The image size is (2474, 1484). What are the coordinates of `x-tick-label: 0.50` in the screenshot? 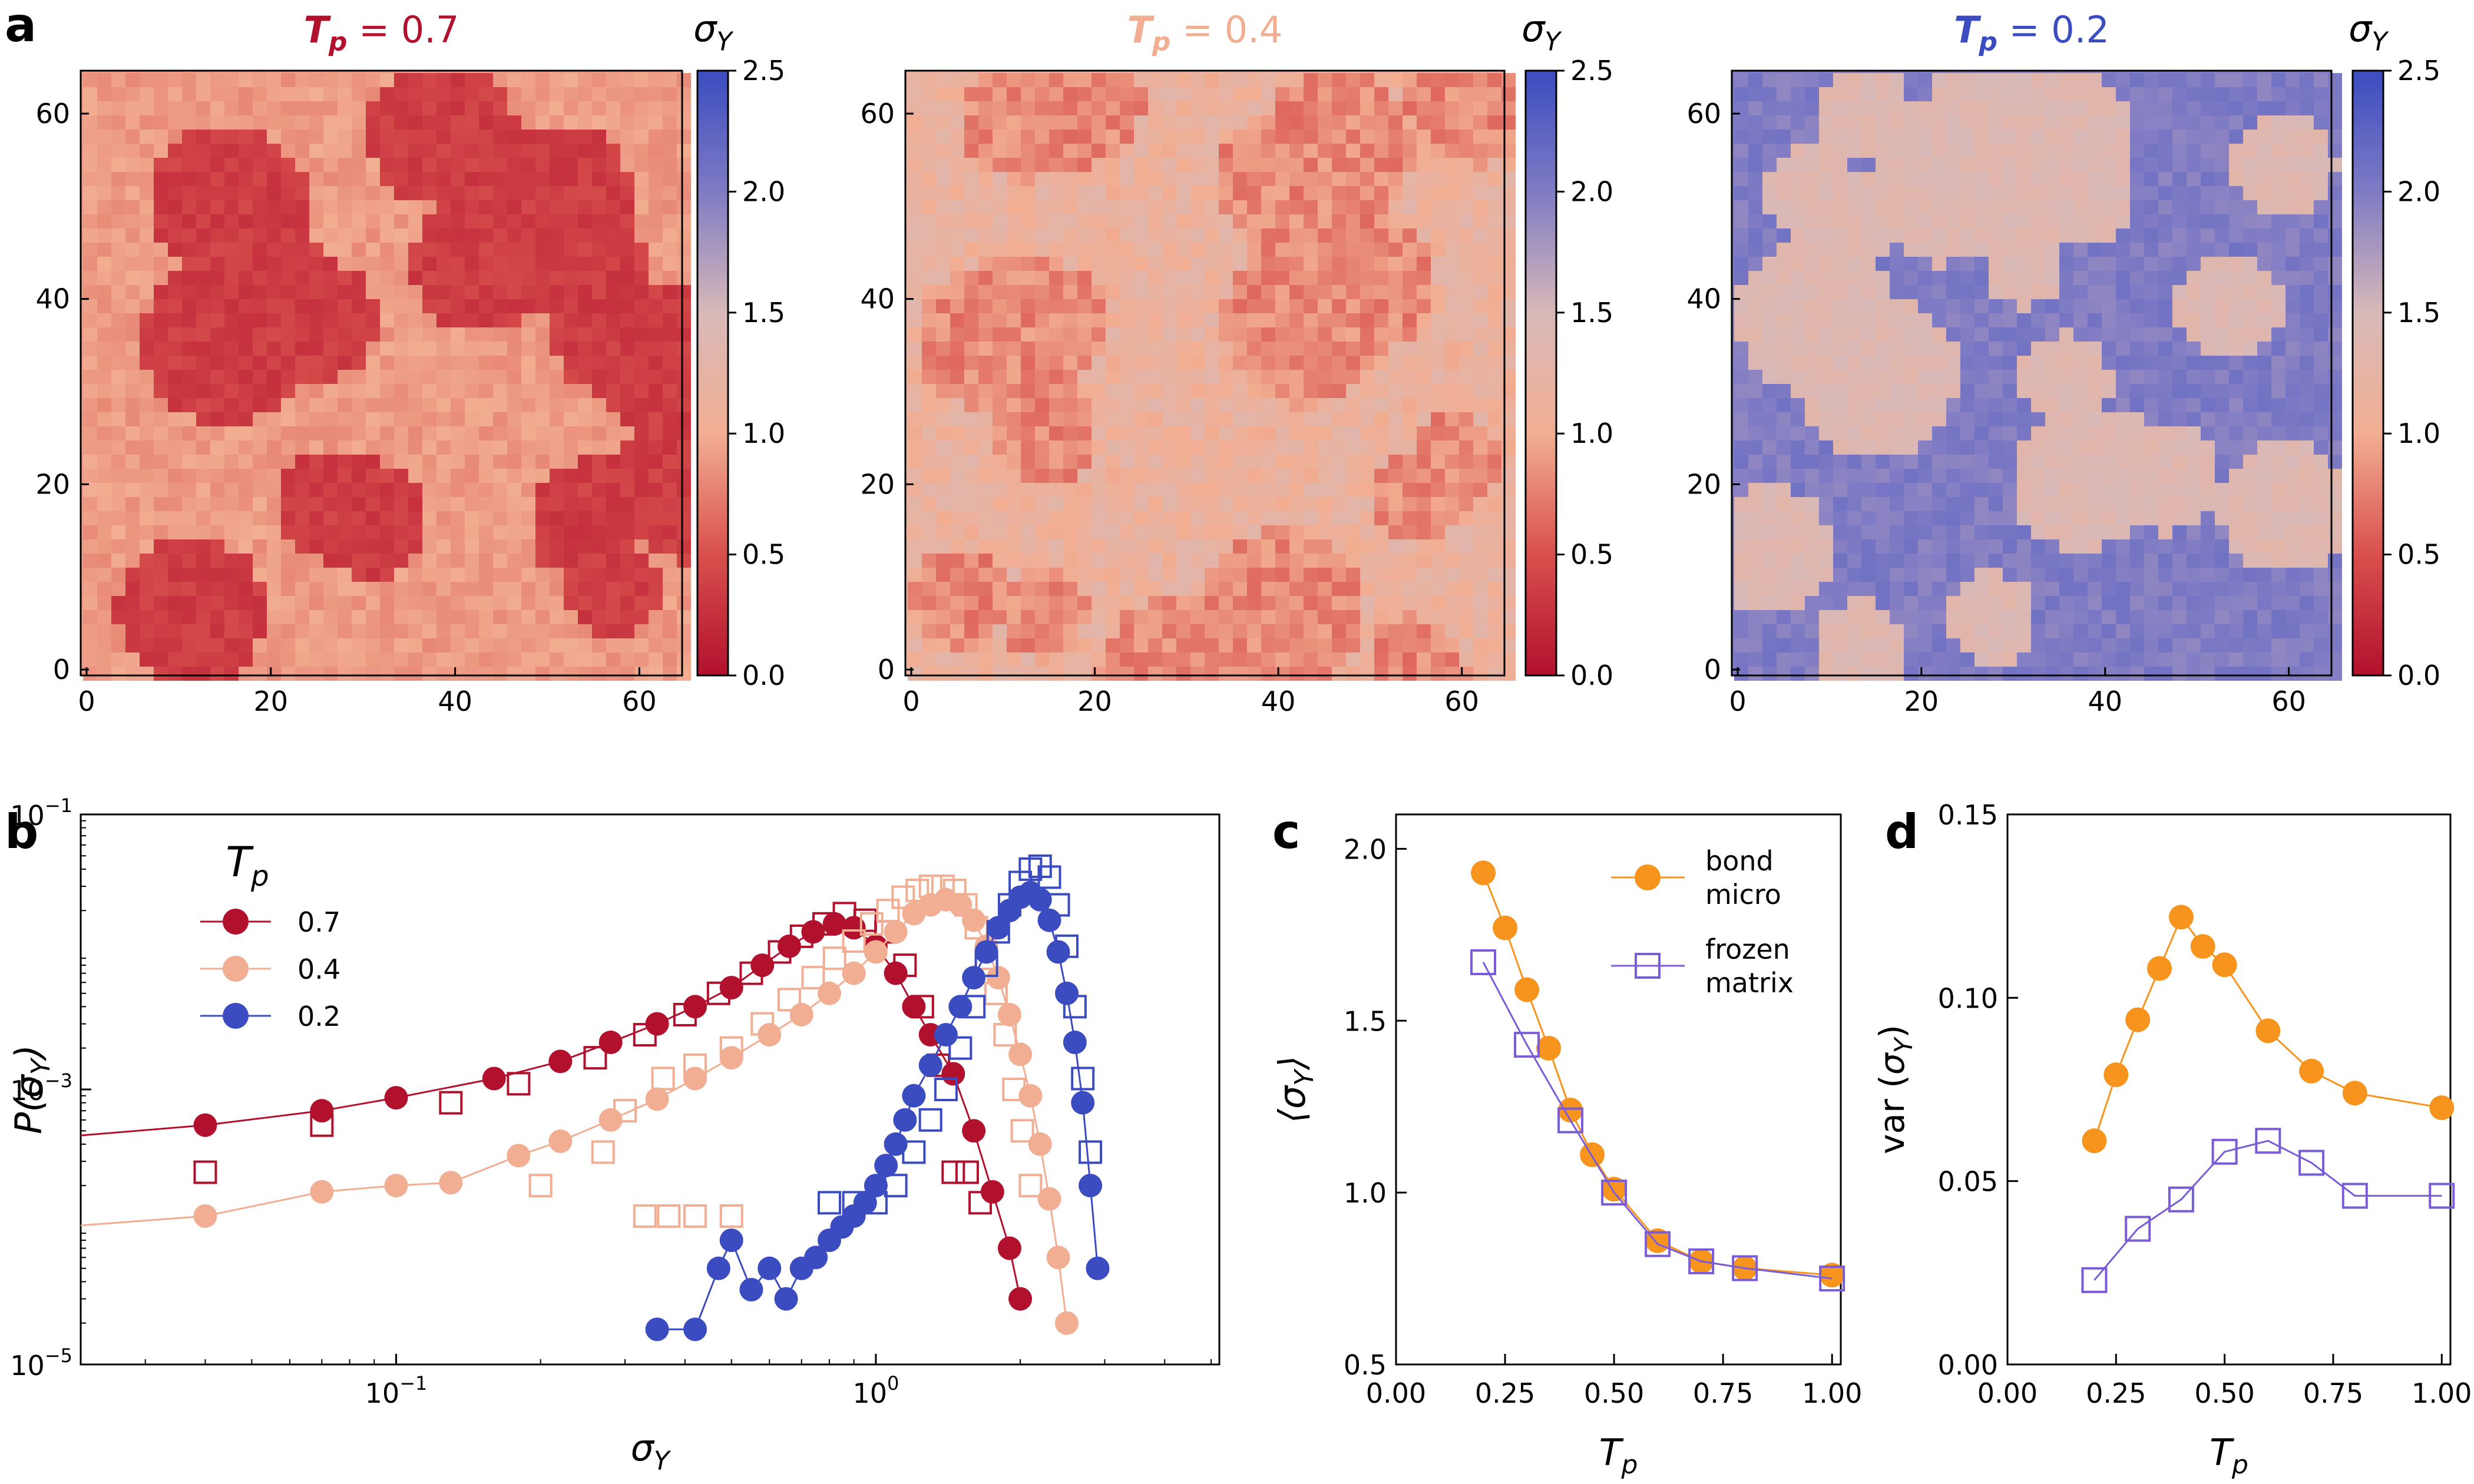 It's located at (1614, 1393).